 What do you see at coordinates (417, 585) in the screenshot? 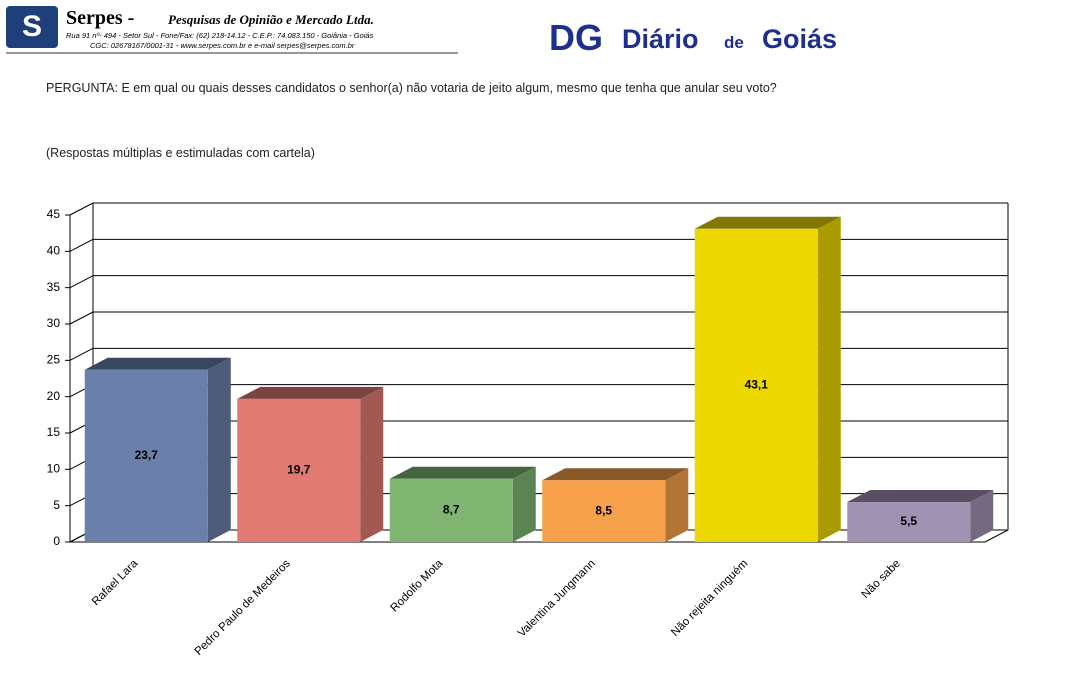
I see `x-tick-label: Rodolfo Mota` at bounding box center [417, 585].